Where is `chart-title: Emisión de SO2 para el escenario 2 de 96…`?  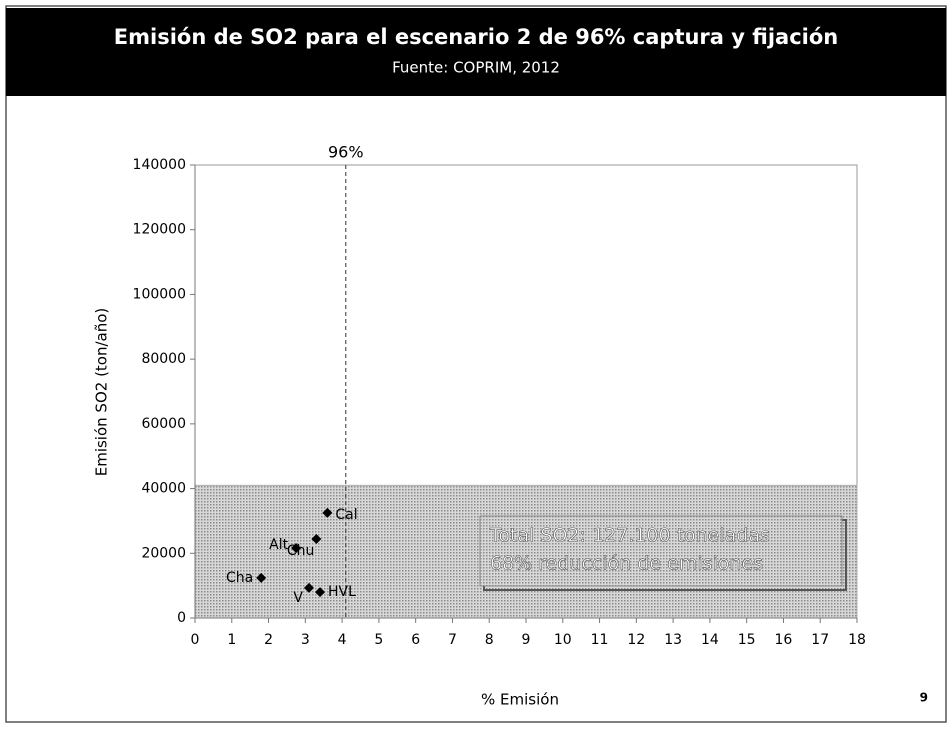
chart-title: Emisión de SO2 para el escenario 2 de 96… is located at coordinates (476, 37).